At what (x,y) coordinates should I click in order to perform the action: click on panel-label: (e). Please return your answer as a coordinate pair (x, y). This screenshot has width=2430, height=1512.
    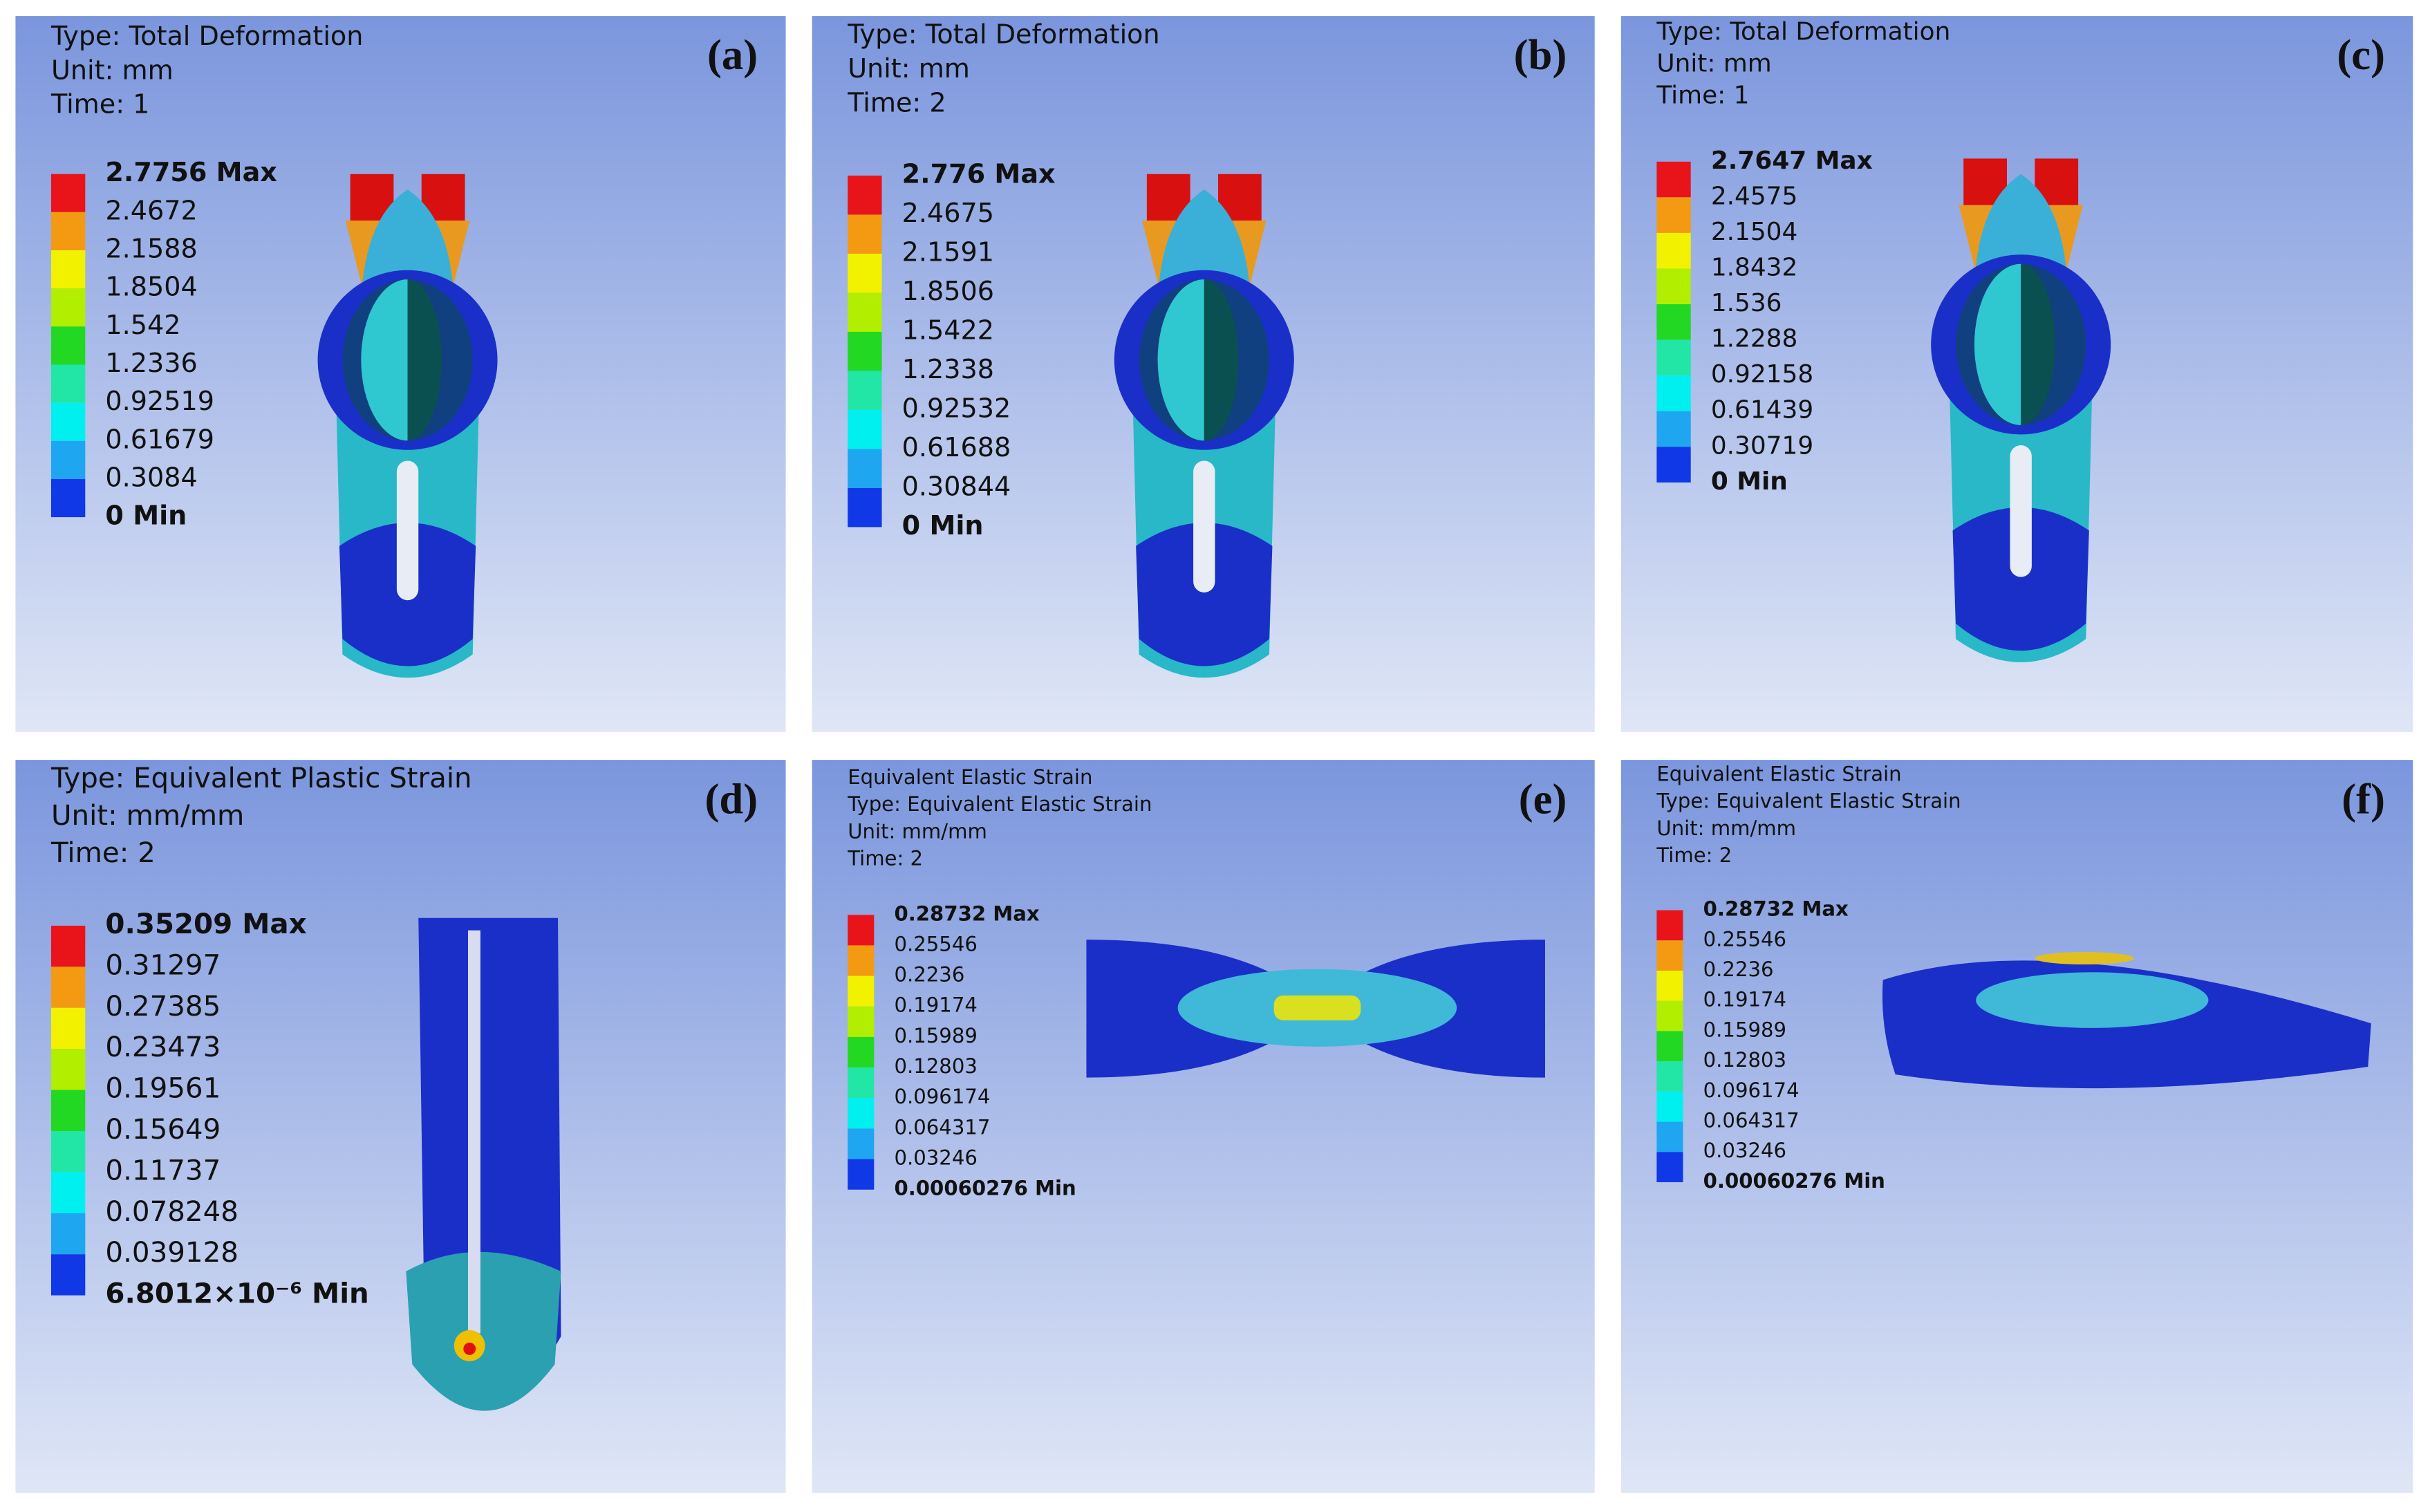
    Looking at the image, I should click on (1543, 798).